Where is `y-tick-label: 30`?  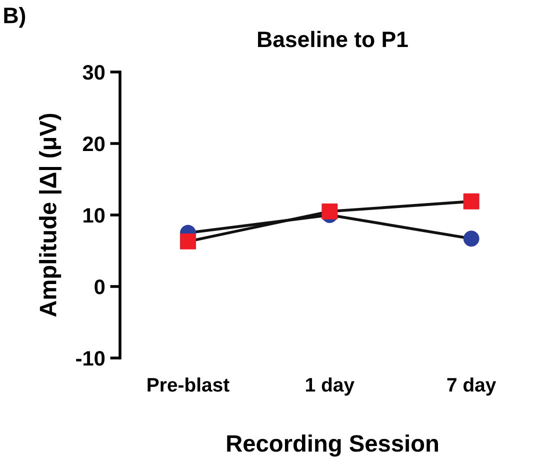 y-tick-label: 30 is located at coordinates (93, 72).